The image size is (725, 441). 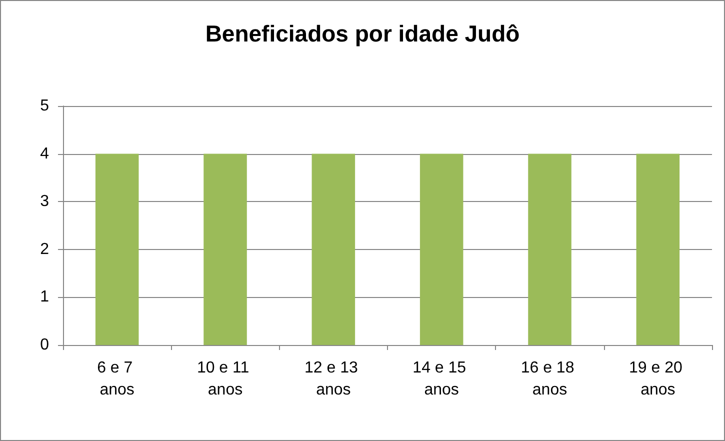 I want to click on x-tick-label: 12 e 13 anos, so click(x=333, y=379).